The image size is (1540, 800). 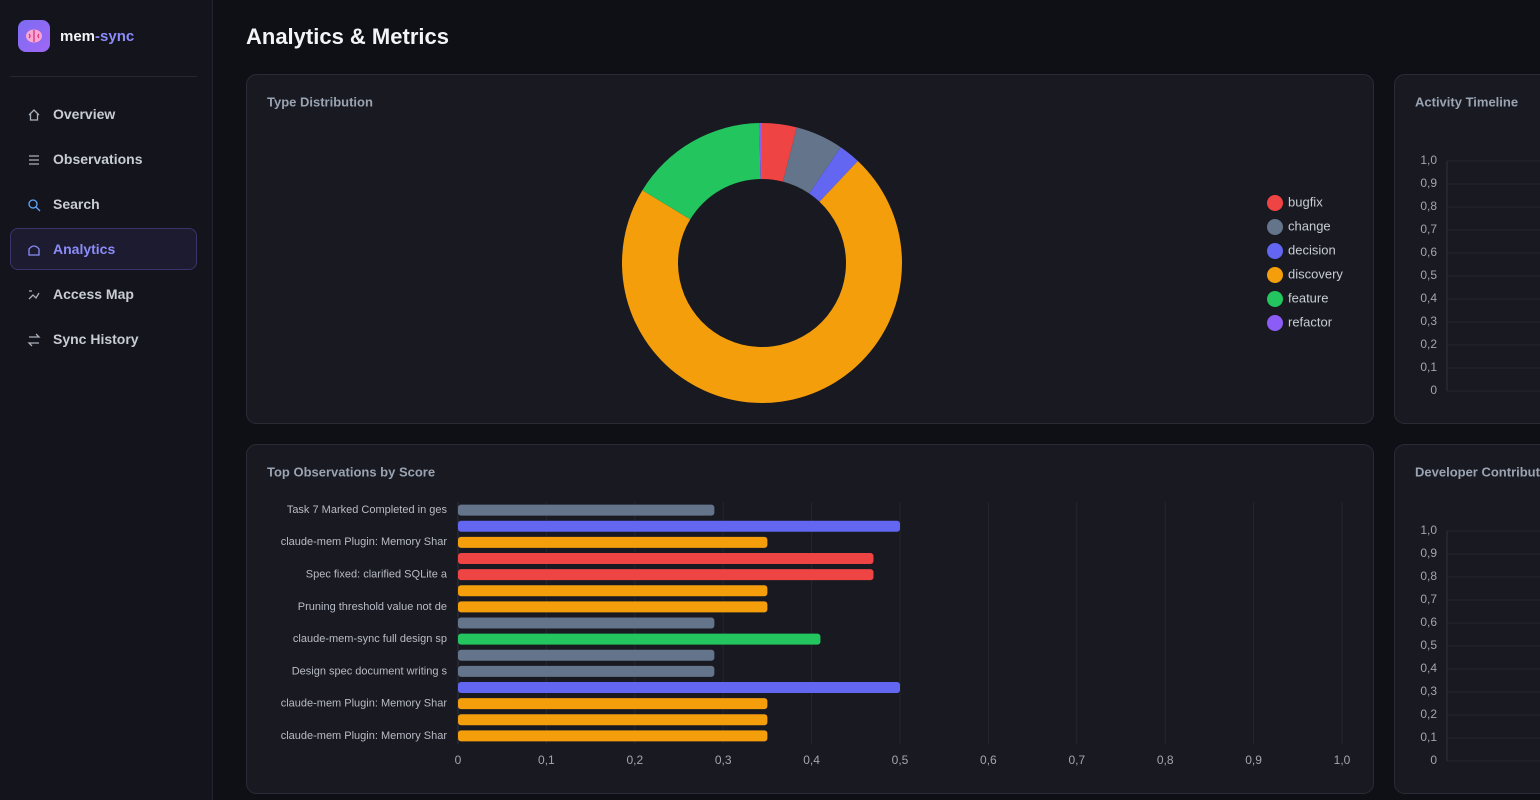 I want to click on y-tick-label: 0,5, so click(x=1428, y=275).